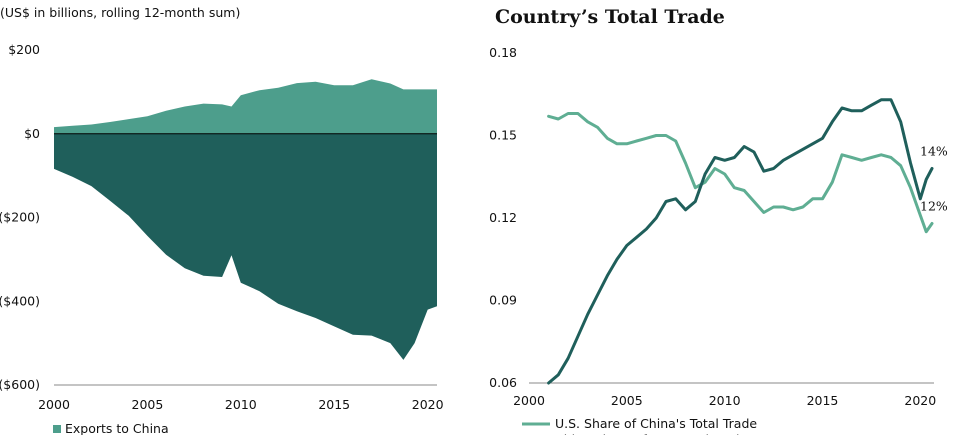  I want to click on chart-subtitle: (US$ in billions, rolling 12-month sum), so click(120, 12).